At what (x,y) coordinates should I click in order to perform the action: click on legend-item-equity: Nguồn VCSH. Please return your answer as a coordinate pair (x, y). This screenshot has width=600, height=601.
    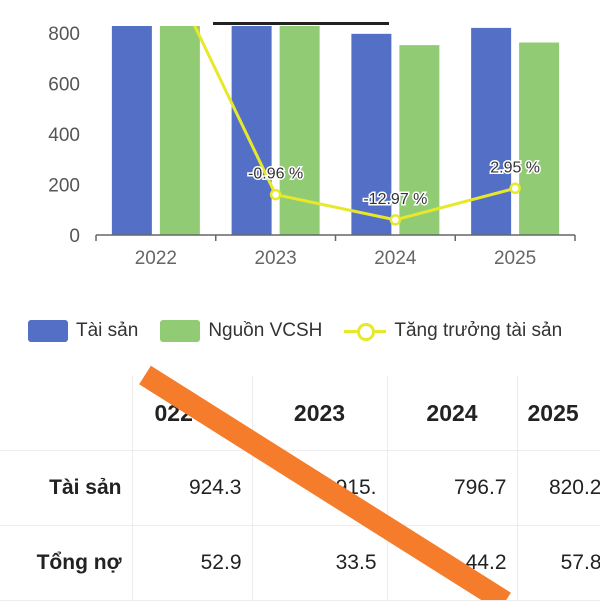
    Looking at the image, I should click on (241, 331).